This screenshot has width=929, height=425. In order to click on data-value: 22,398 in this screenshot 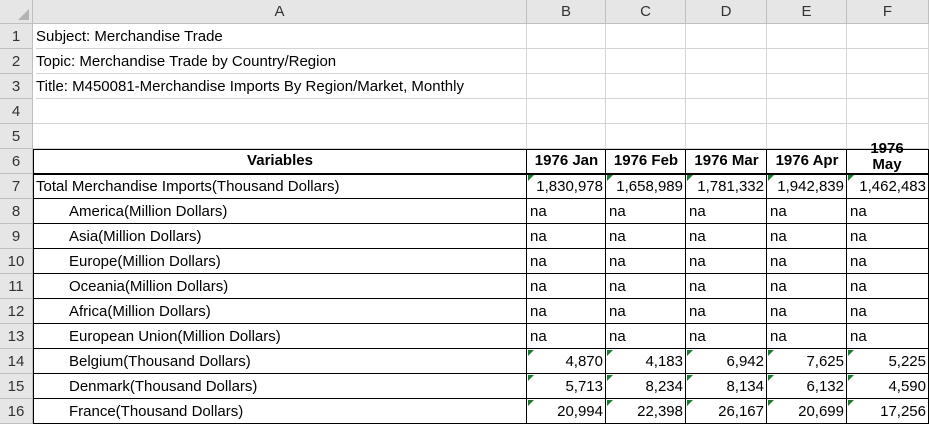, I will do `click(660, 411)`.